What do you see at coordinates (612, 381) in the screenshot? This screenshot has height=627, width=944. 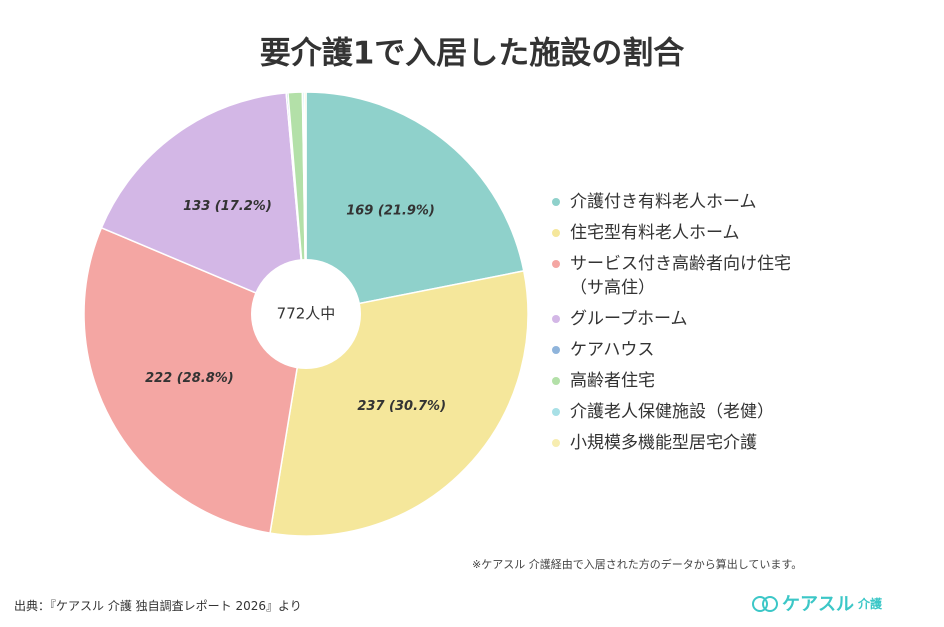 I see `legend-label: 高齢者住宅` at bounding box center [612, 381].